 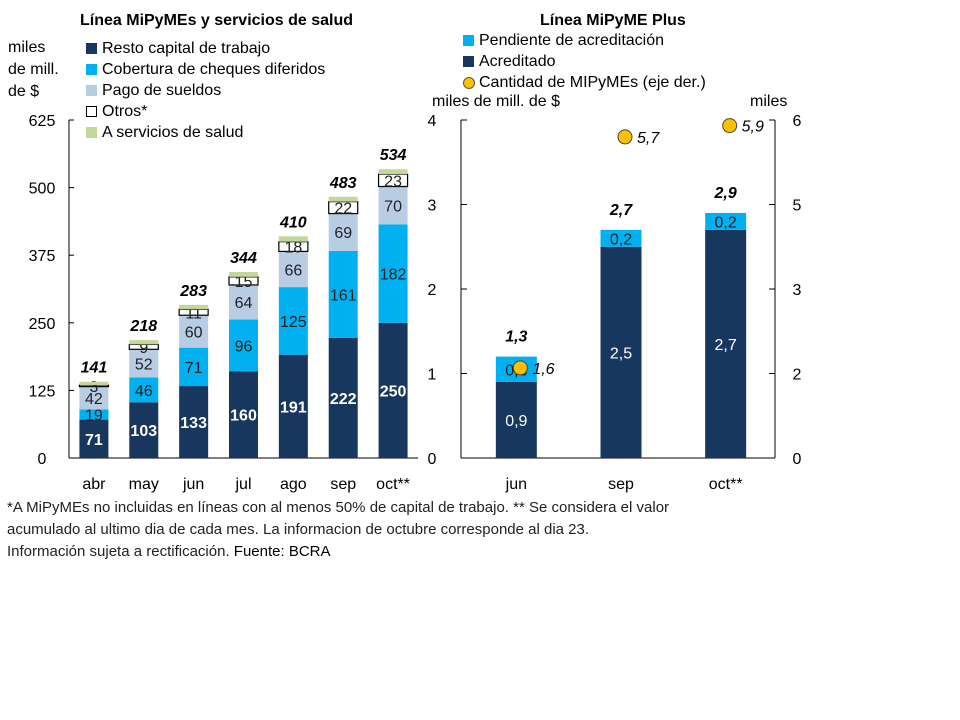 I want to click on legend-swatch-pendiente, so click(x=468, y=40).